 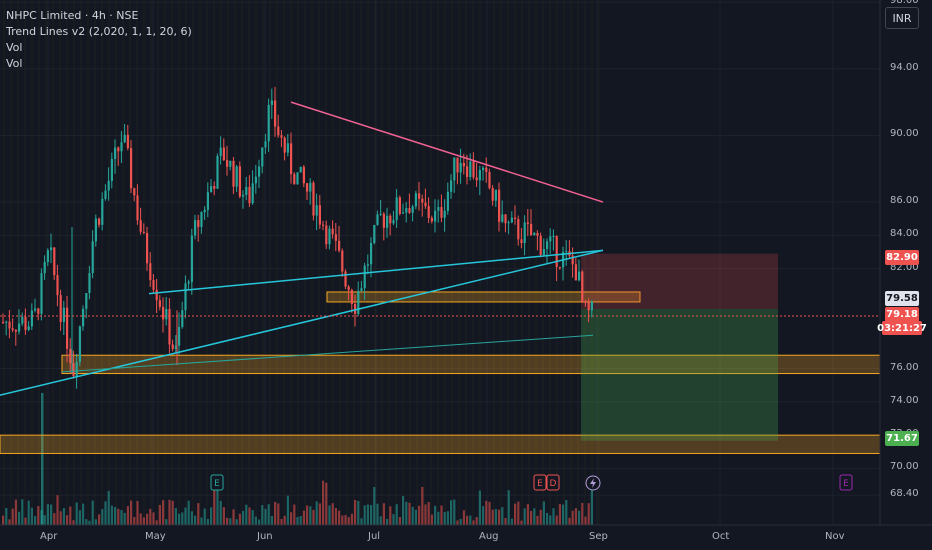 I want to click on volume-label-2: Vol, so click(x=14, y=63).